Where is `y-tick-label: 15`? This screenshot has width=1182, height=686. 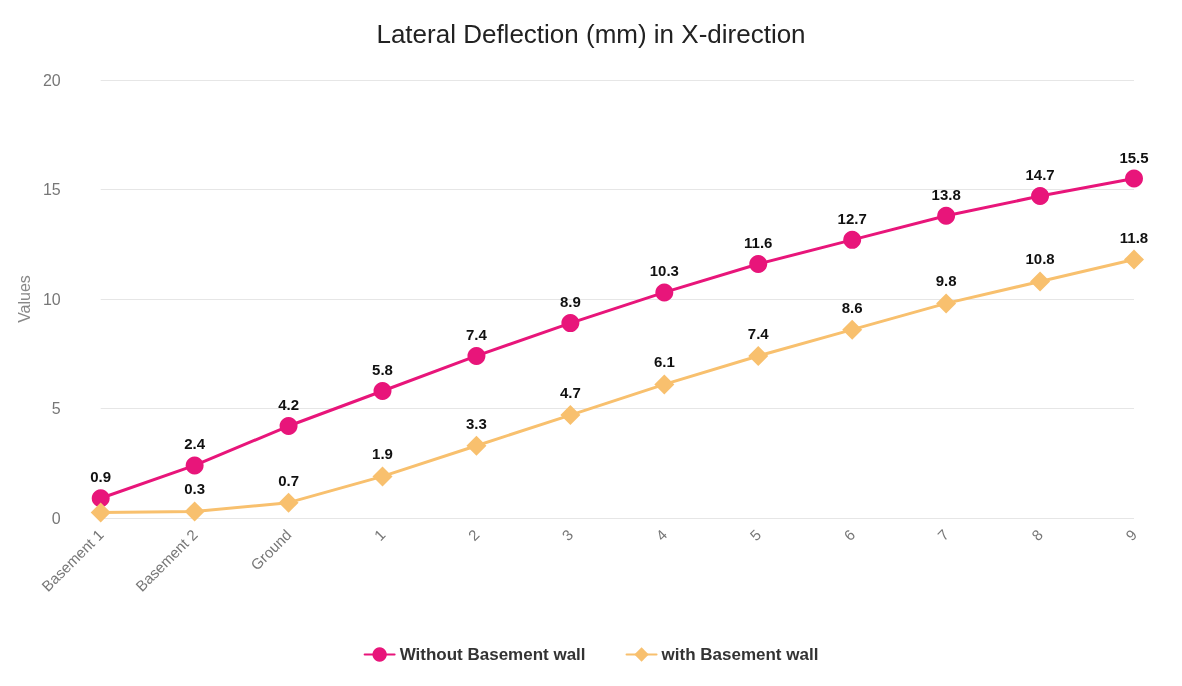 y-tick-label: 15 is located at coordinates (51, 189).